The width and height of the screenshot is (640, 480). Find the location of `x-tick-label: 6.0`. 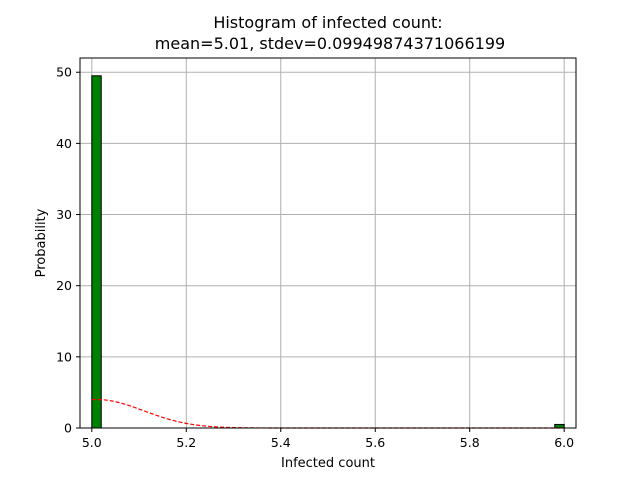

x-tick-label: 6.0 is located at coordinates (564, 442).